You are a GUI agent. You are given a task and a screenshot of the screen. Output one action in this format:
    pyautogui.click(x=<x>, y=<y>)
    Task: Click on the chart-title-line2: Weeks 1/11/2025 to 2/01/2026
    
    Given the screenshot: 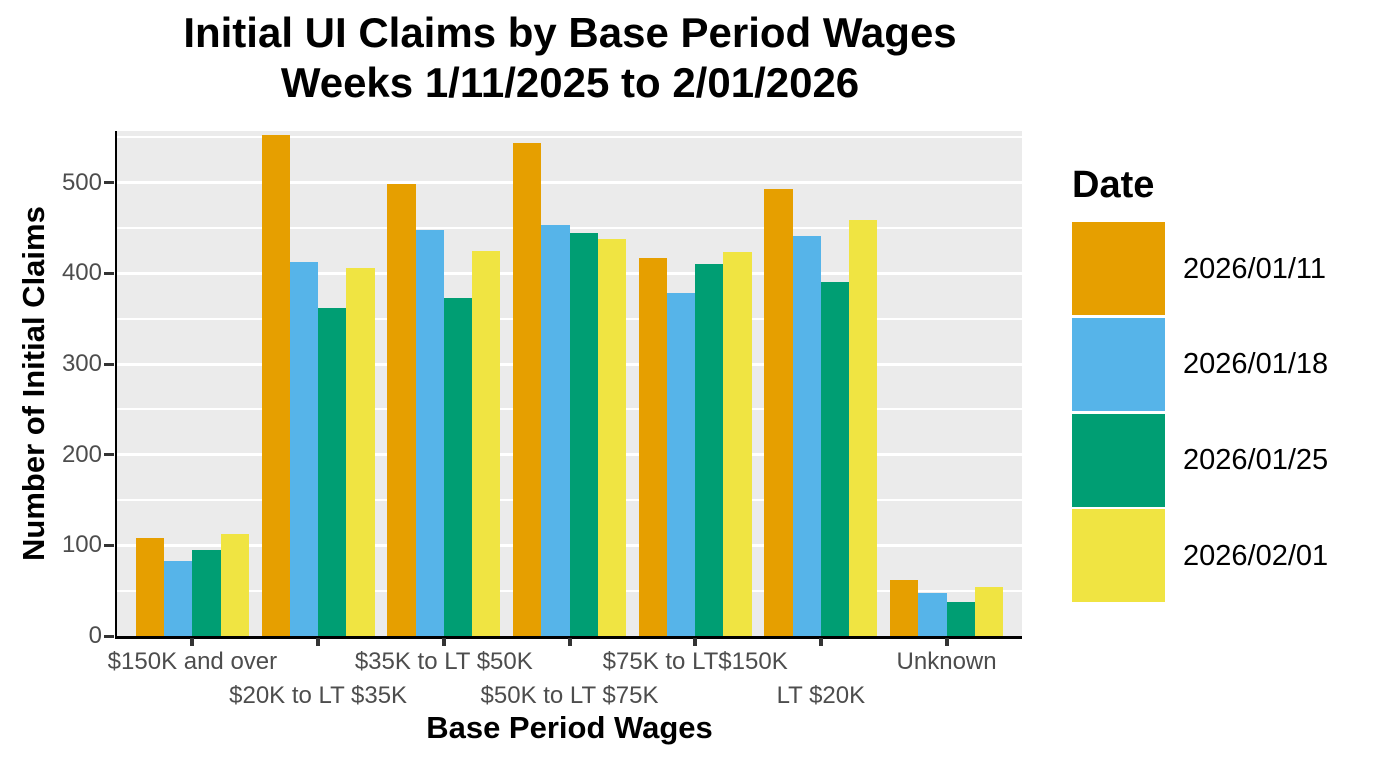 What is the action you would take?
    pyautogui.click(x=570, y=82)
    